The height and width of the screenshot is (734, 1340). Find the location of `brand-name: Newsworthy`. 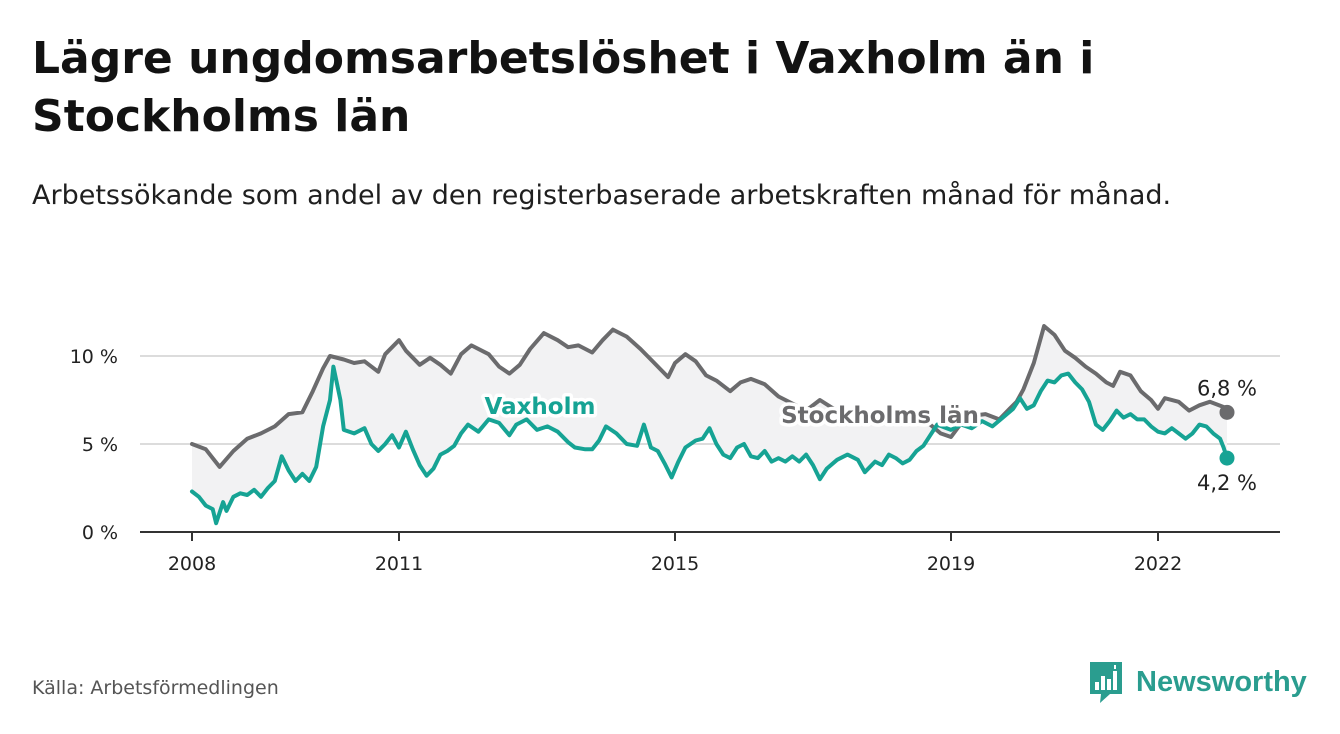

brand-name: Newsworthy is located at coordinates (1221, 681).